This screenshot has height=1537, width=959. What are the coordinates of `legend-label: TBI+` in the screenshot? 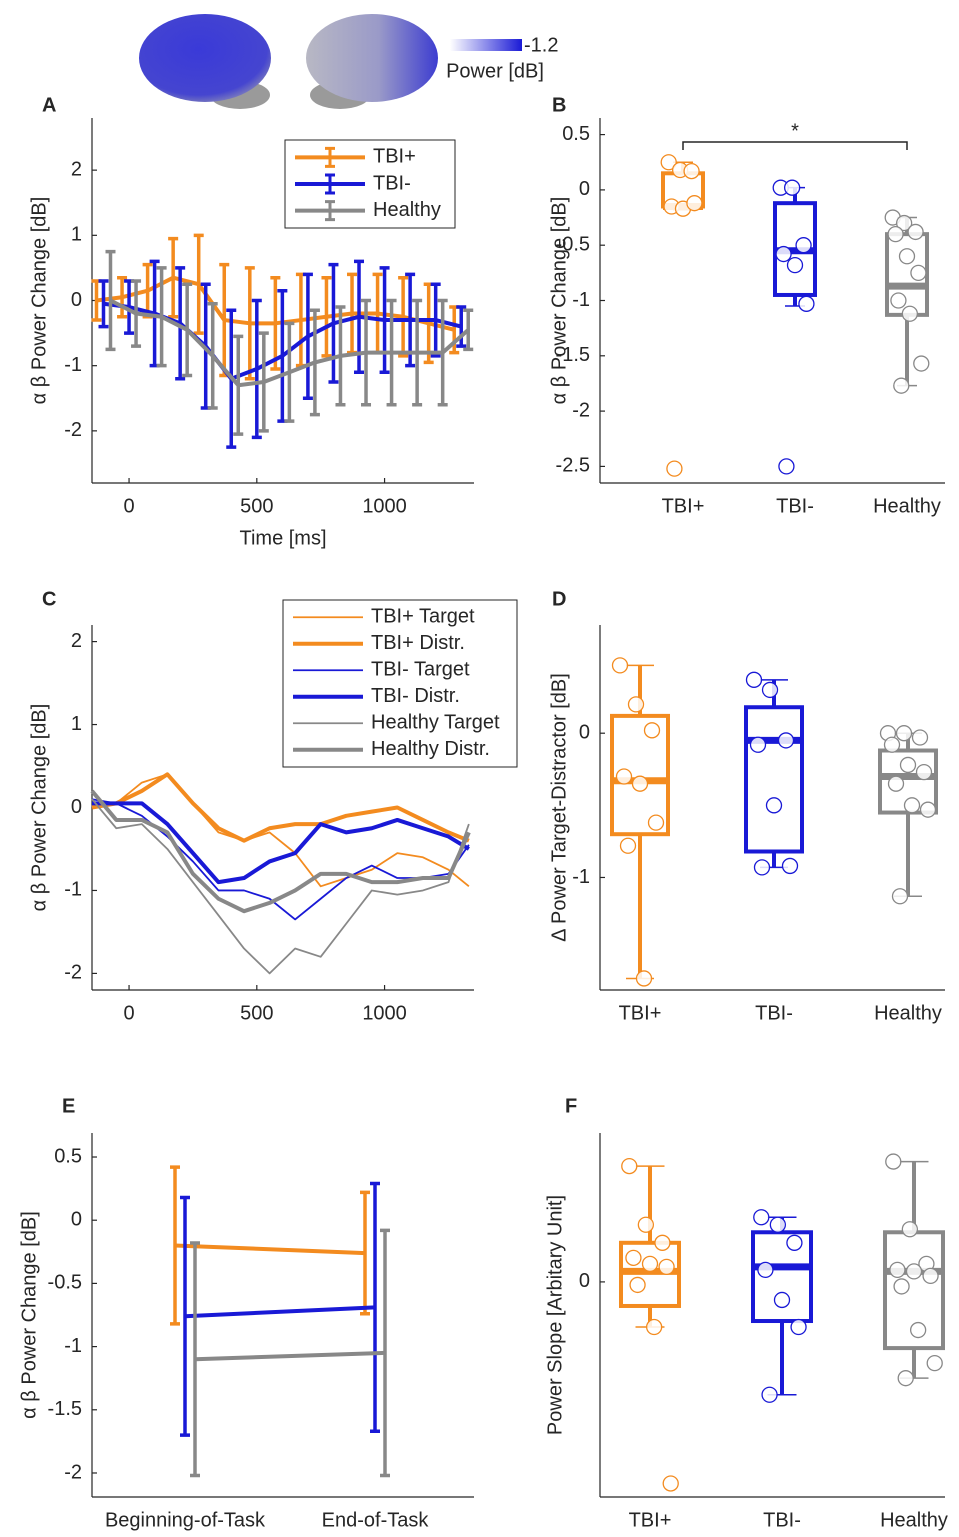 It's located at (394, 157).